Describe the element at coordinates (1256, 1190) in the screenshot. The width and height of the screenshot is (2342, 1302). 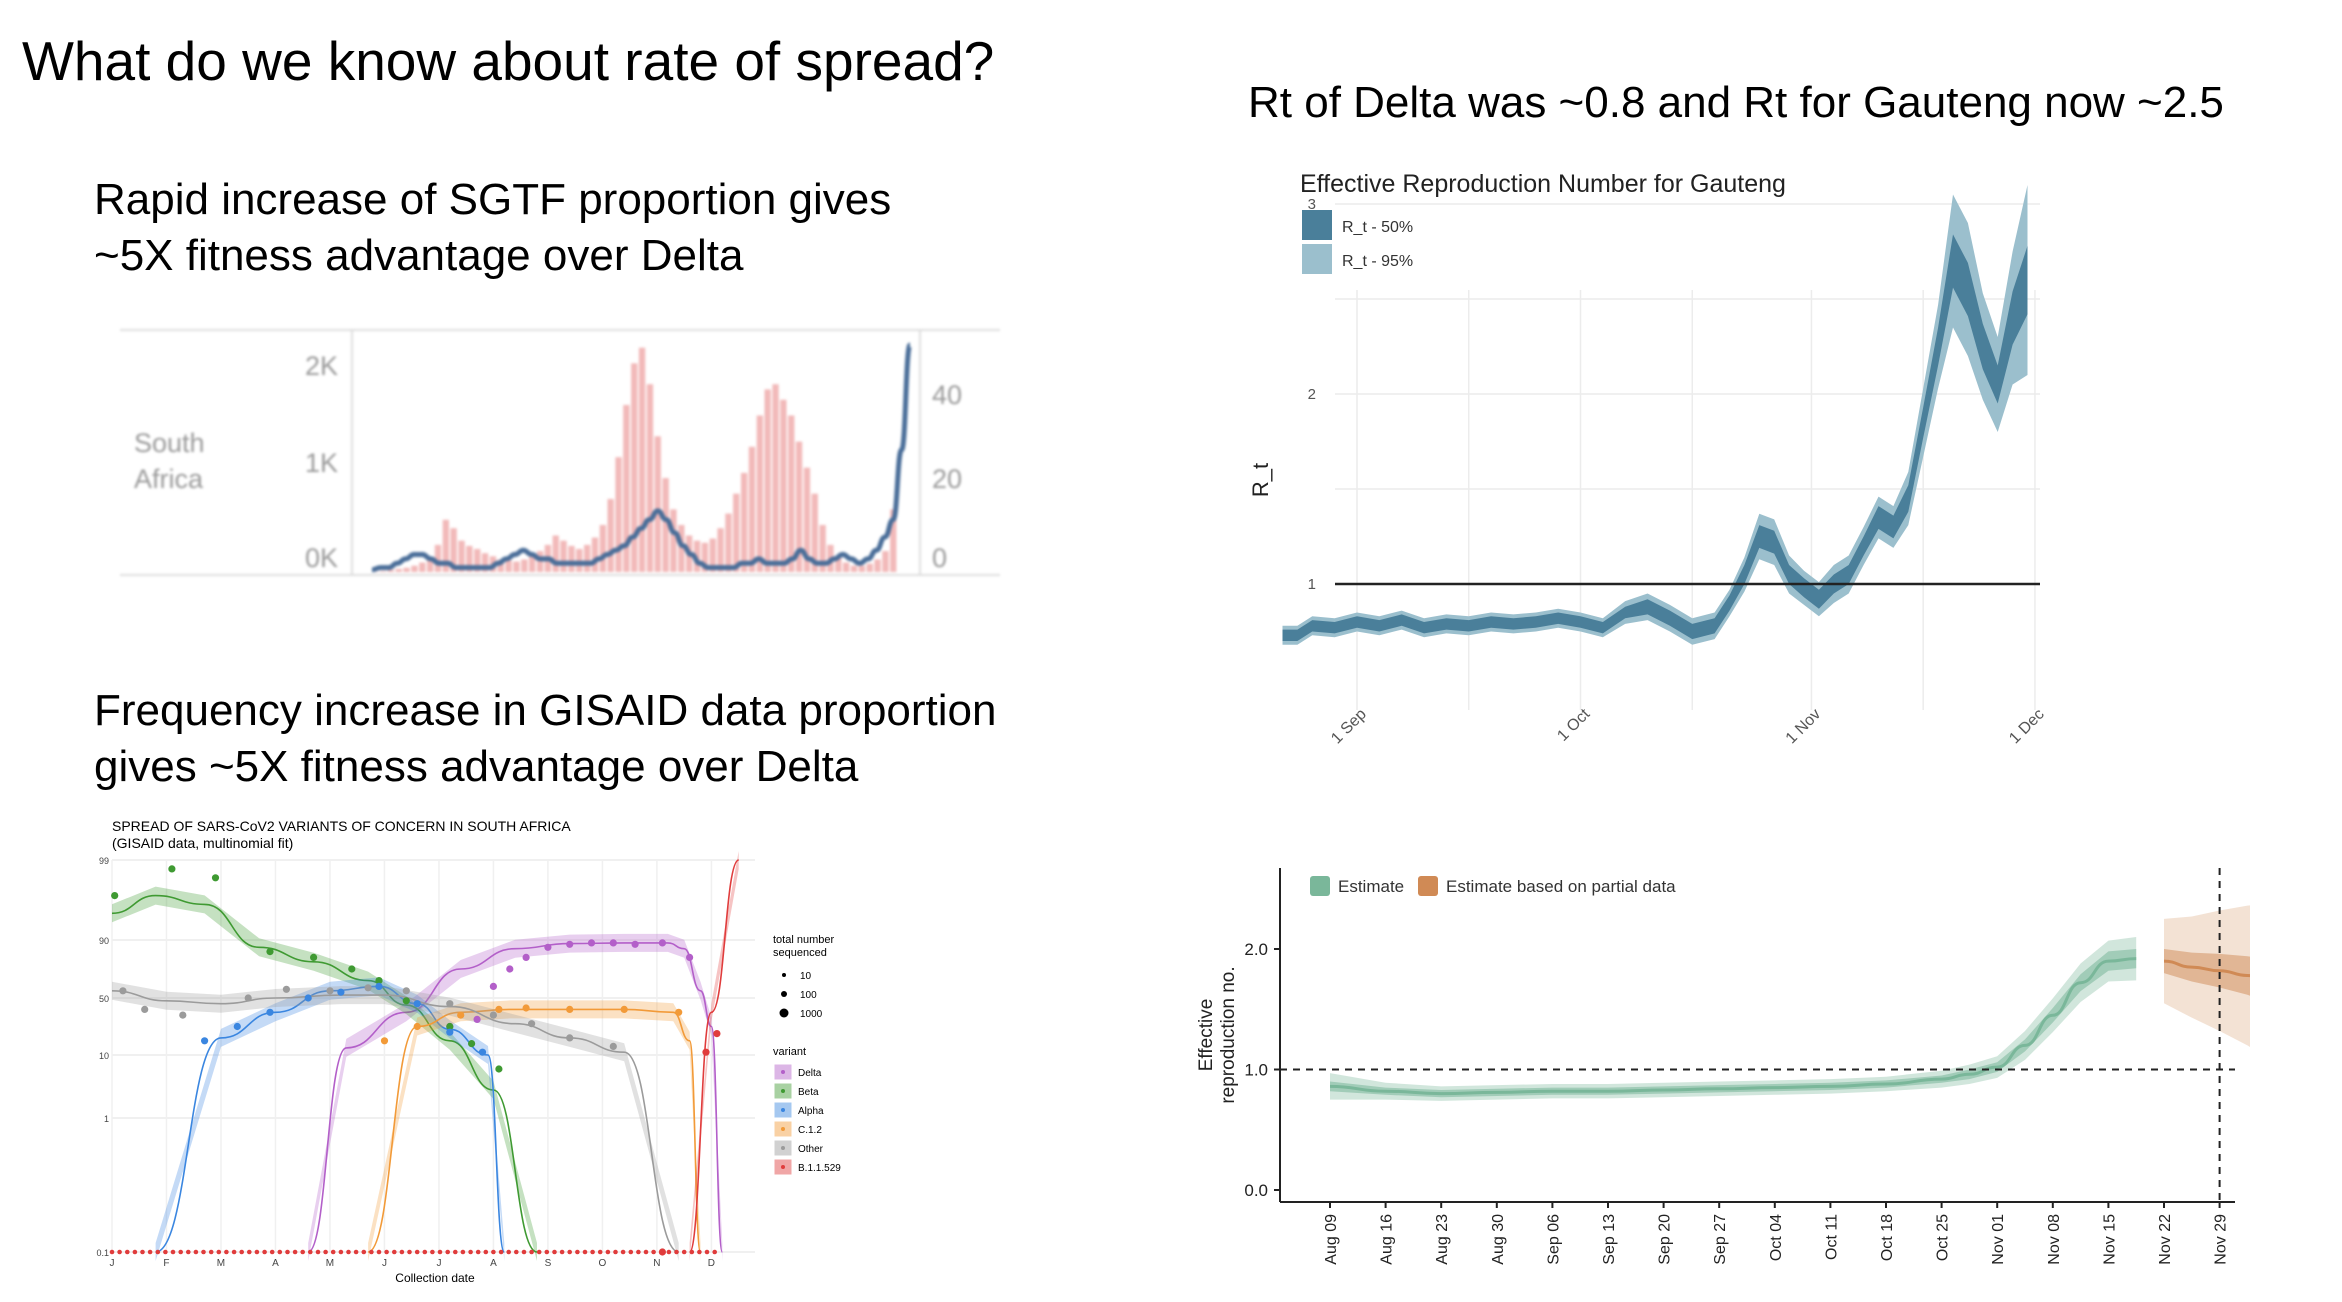
I see `rt-sa-y-tick: 0.0` at that location.